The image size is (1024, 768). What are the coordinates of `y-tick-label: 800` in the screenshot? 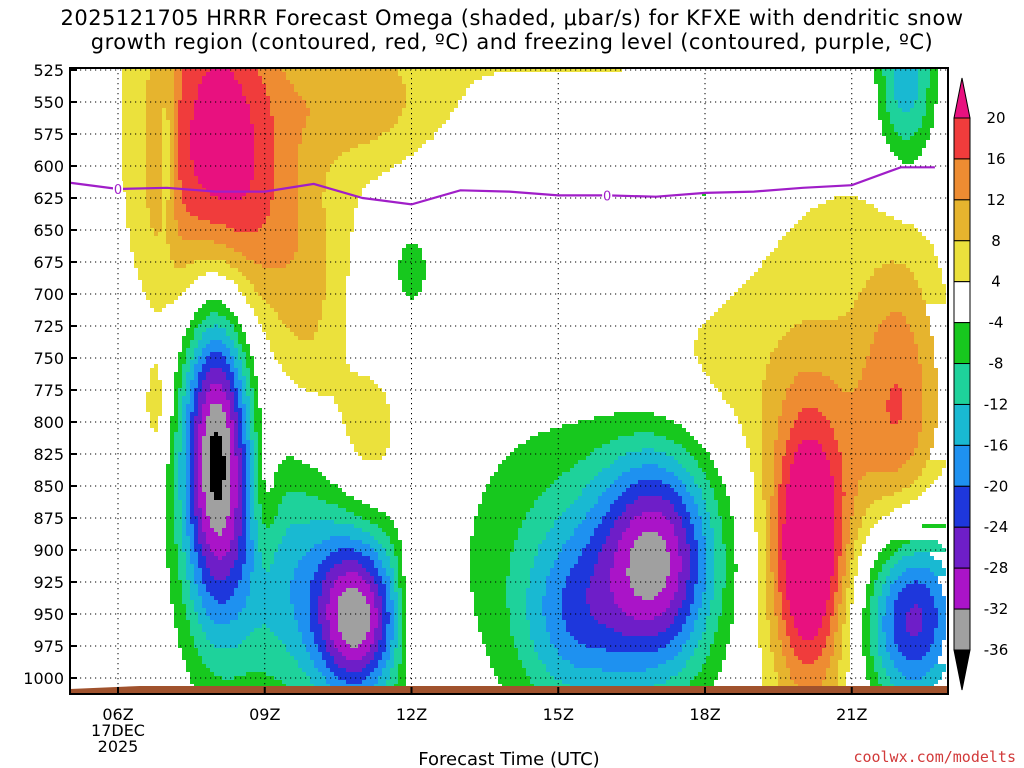 It's located at (48, 422).